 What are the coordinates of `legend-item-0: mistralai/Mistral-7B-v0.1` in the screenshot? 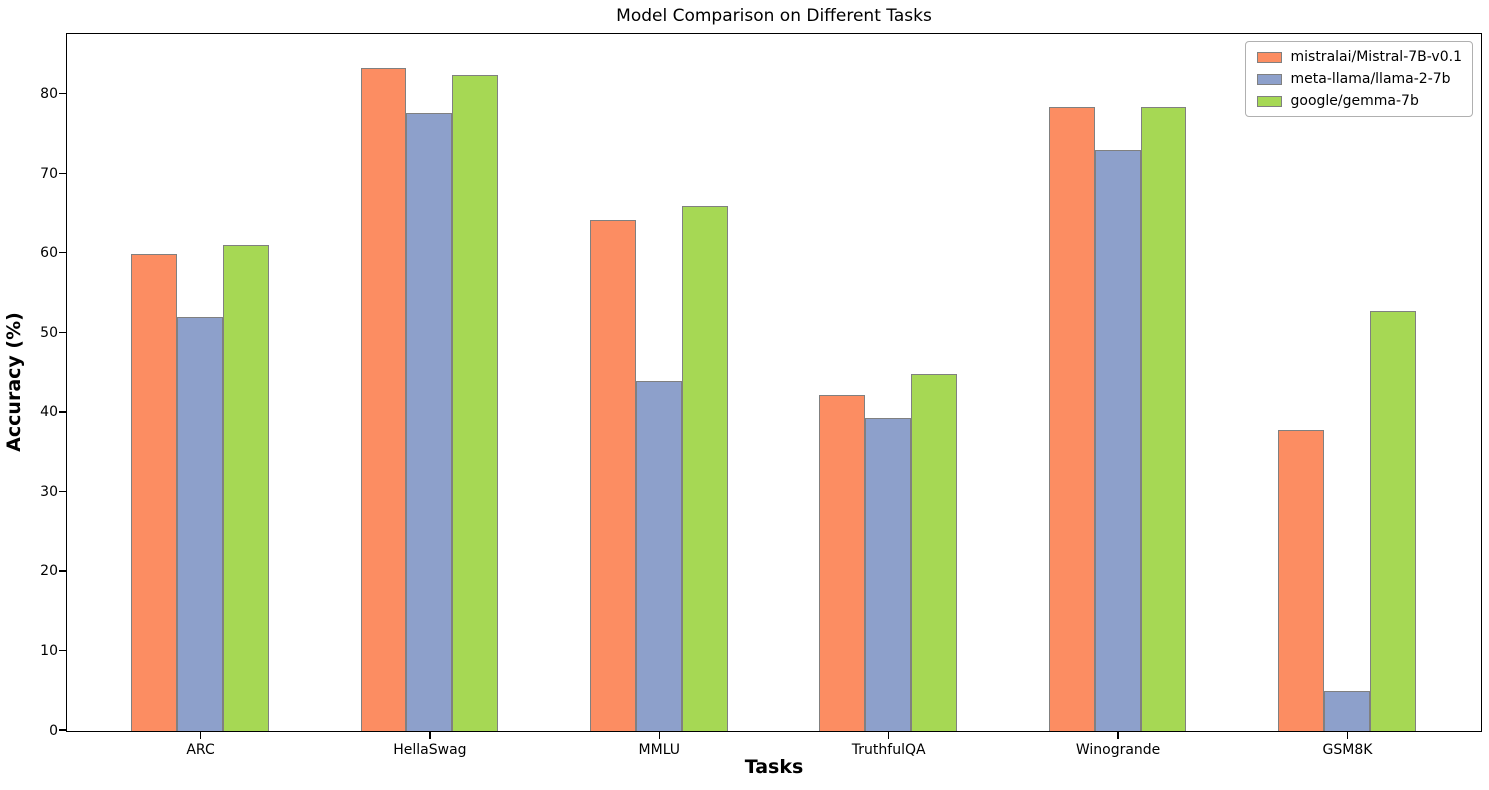 It's located at (1359, 57).